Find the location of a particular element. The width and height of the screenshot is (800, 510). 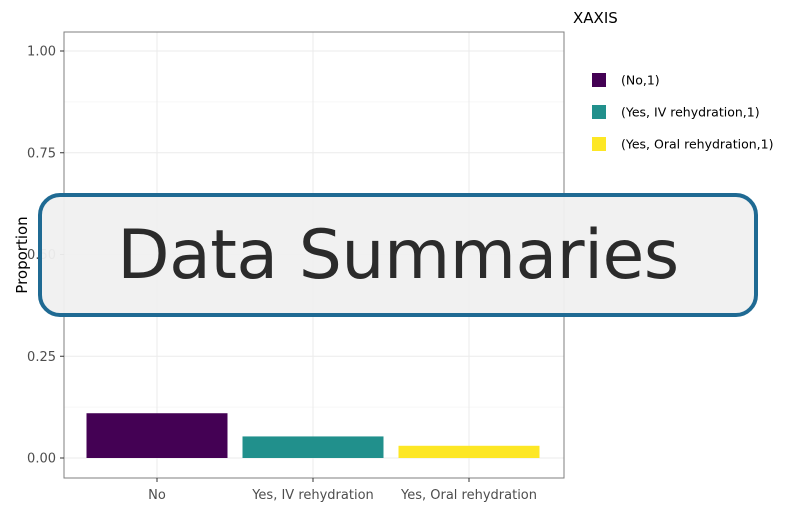

y-tick-label: 0.75 is located at coordinates (41, 153).